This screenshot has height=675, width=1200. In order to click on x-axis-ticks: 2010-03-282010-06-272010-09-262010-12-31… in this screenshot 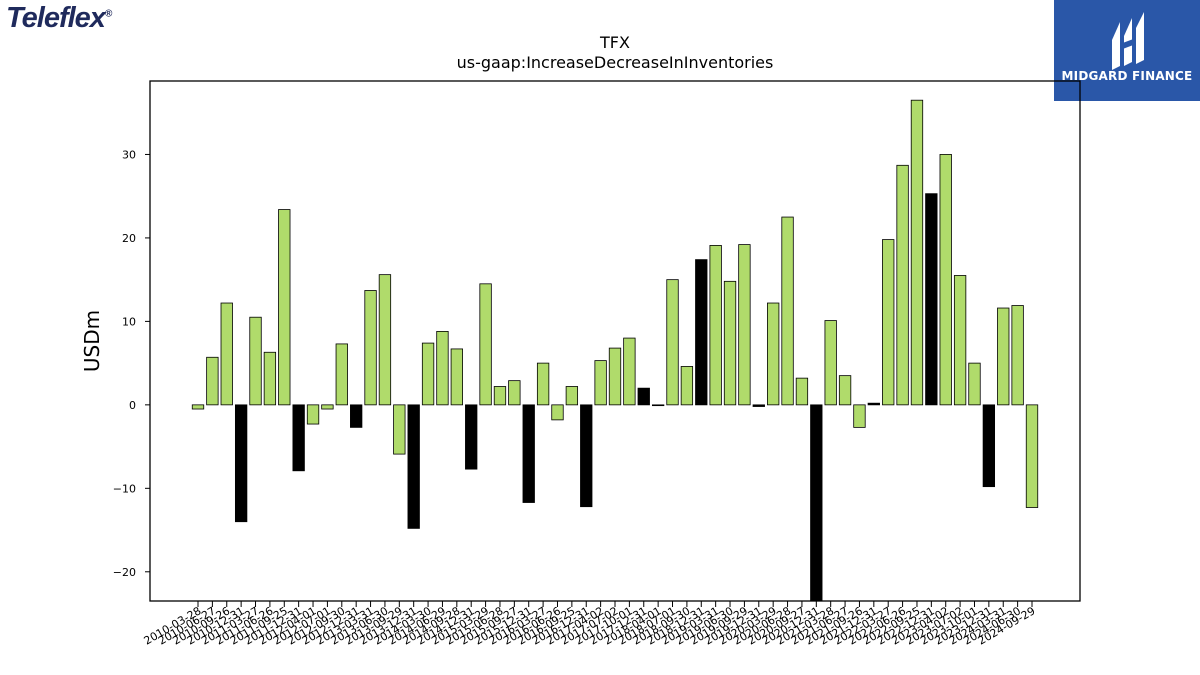, I will do `click(590, 624)`.